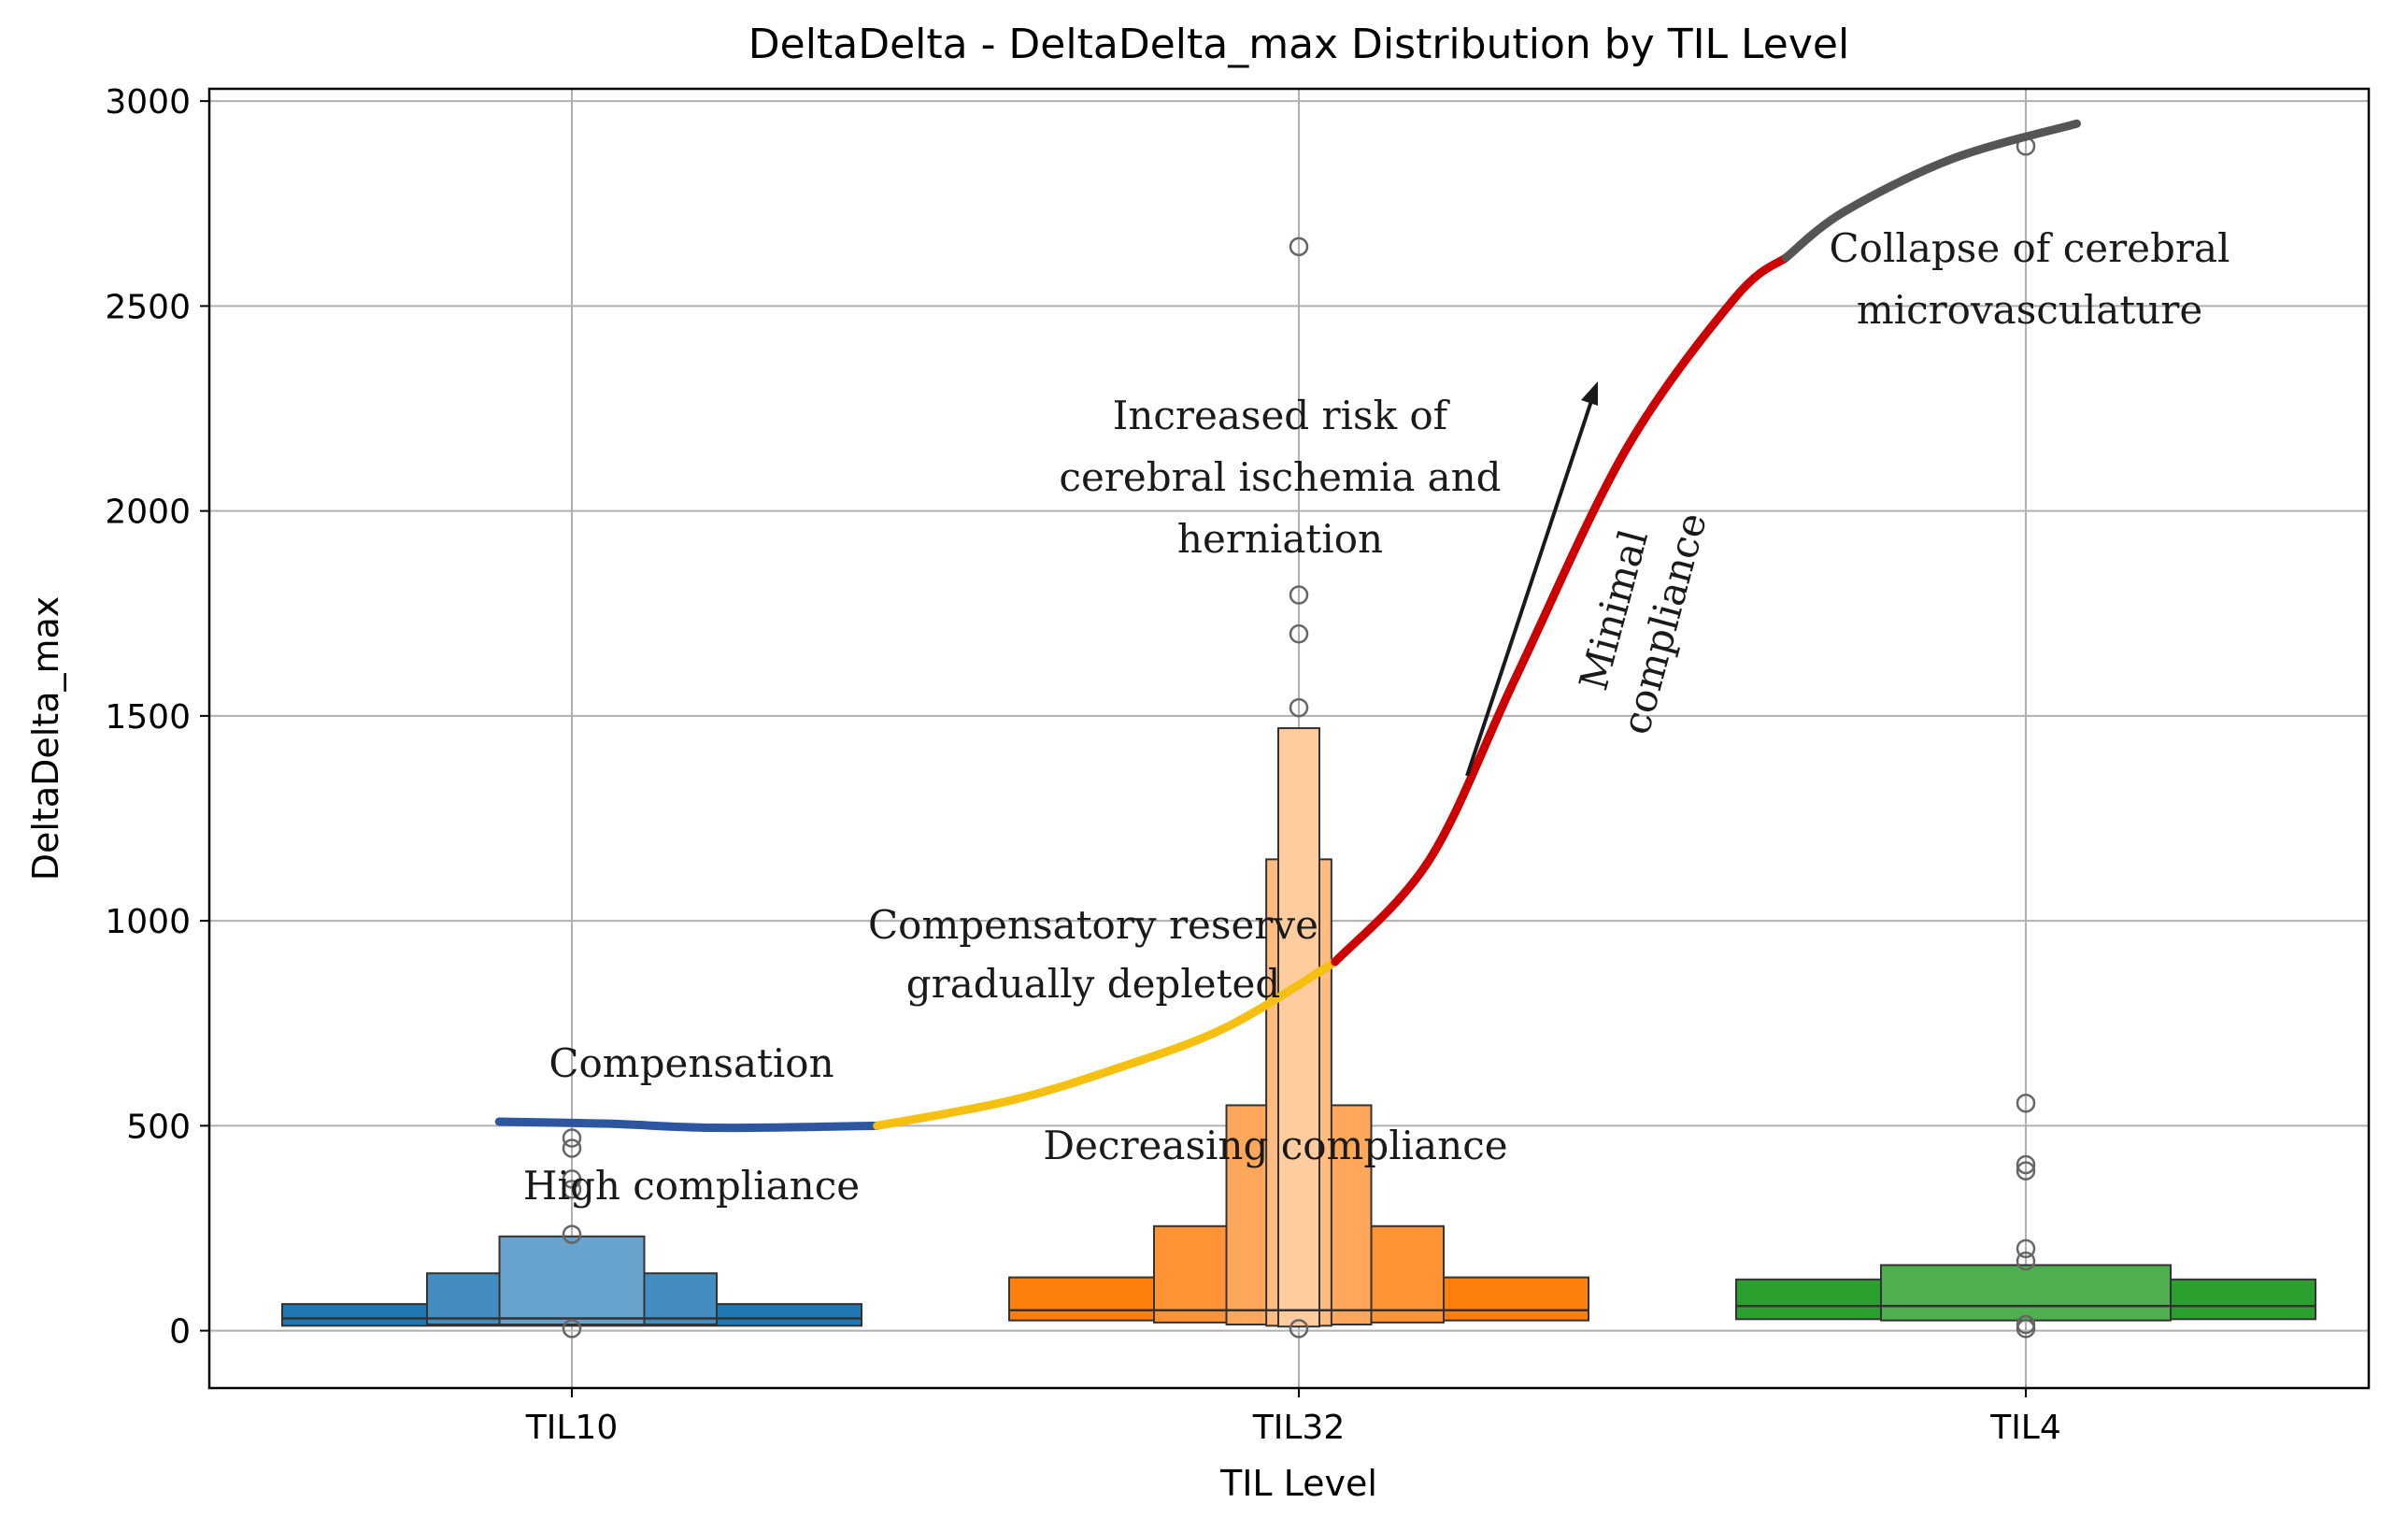 This screenshot has height=1532, width=2408. I want to click on trend-arrow, so click(1530, 585).